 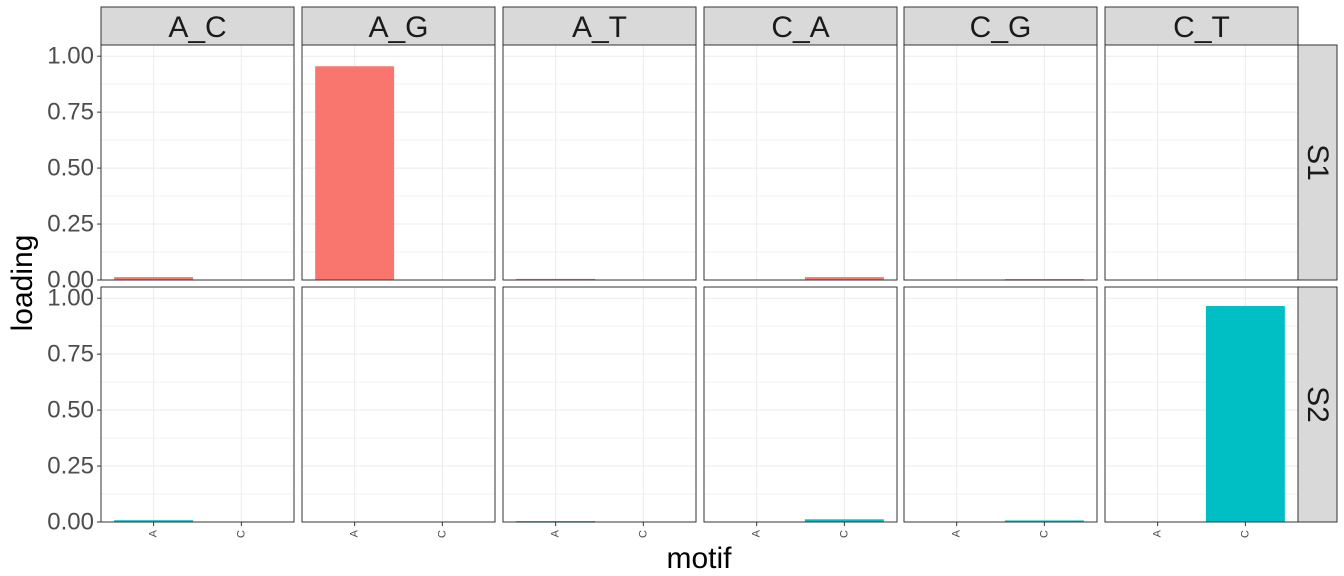 I want to click on panel-s2-a_c, so click(x=197, y=404).